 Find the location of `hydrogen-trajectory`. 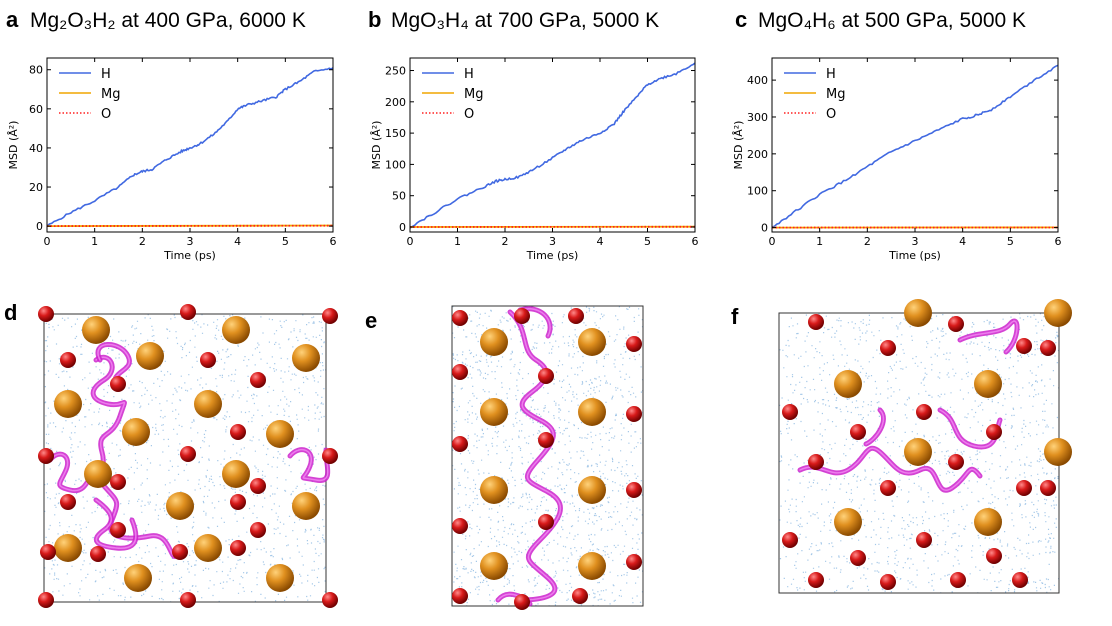

hydrogen-trajectory is located at coordinates (908, 405).